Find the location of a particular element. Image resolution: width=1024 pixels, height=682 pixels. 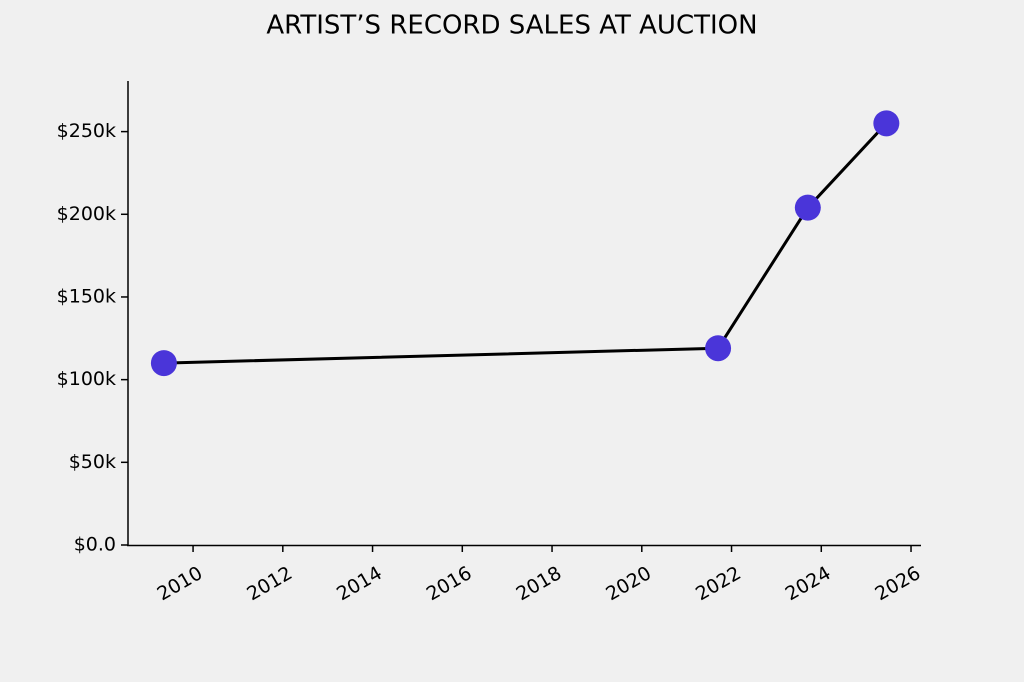

y-tick-label: $200k is located at coordinates (86, 214).